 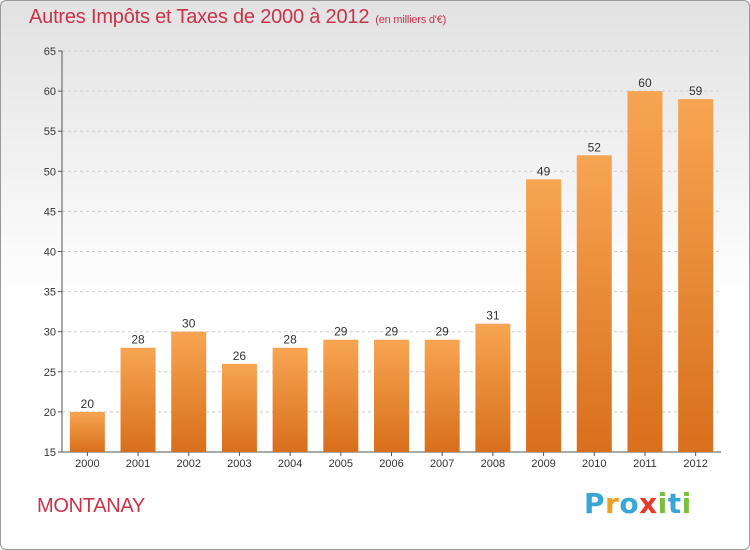 What do you see at coordinates (87, 431) in the screenshot?
I see `bar-2000` at bounding box center [87, 431].